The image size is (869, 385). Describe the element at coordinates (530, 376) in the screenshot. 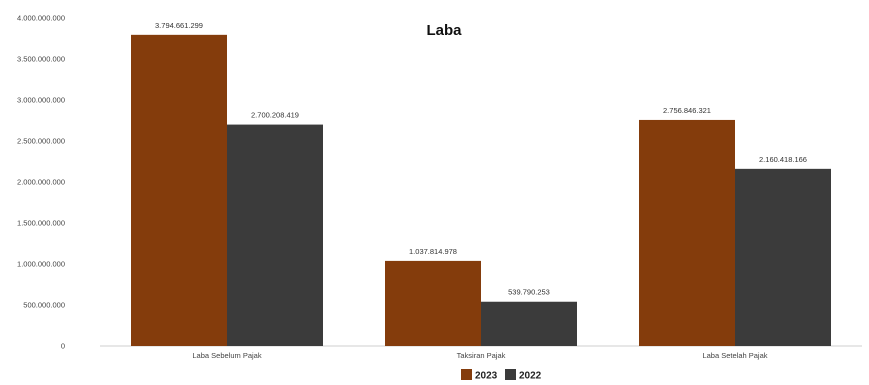

I see `legend-label-2022: 2022` at that location.